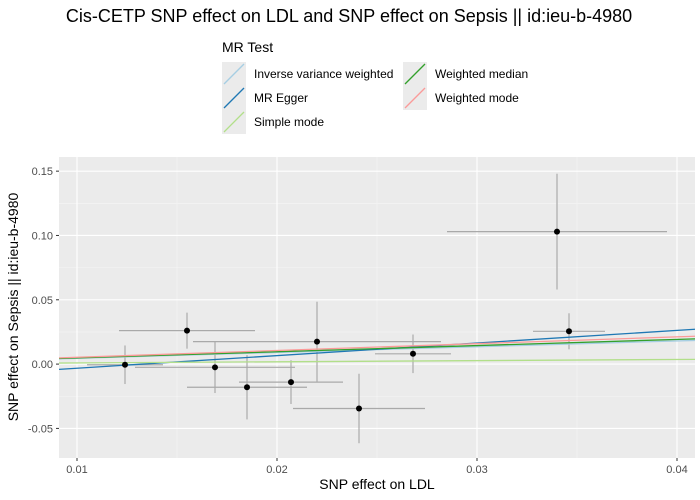 The width and height of the screenshot is (700, 500). I want to click on y-tick-label: -0.05, so click(40, 429).